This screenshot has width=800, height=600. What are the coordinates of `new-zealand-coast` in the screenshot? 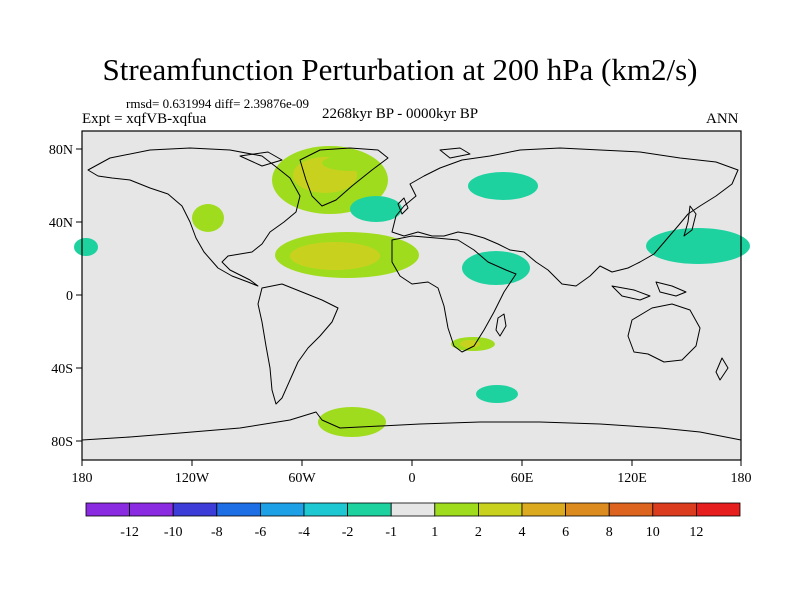 It's located at (722, 369).